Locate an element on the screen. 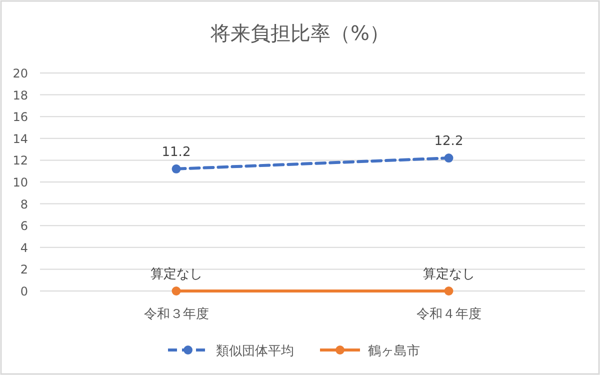 The width and height of the screenshot is (600, 375). data-label: 11.2 is located at coordinates (176, 152).